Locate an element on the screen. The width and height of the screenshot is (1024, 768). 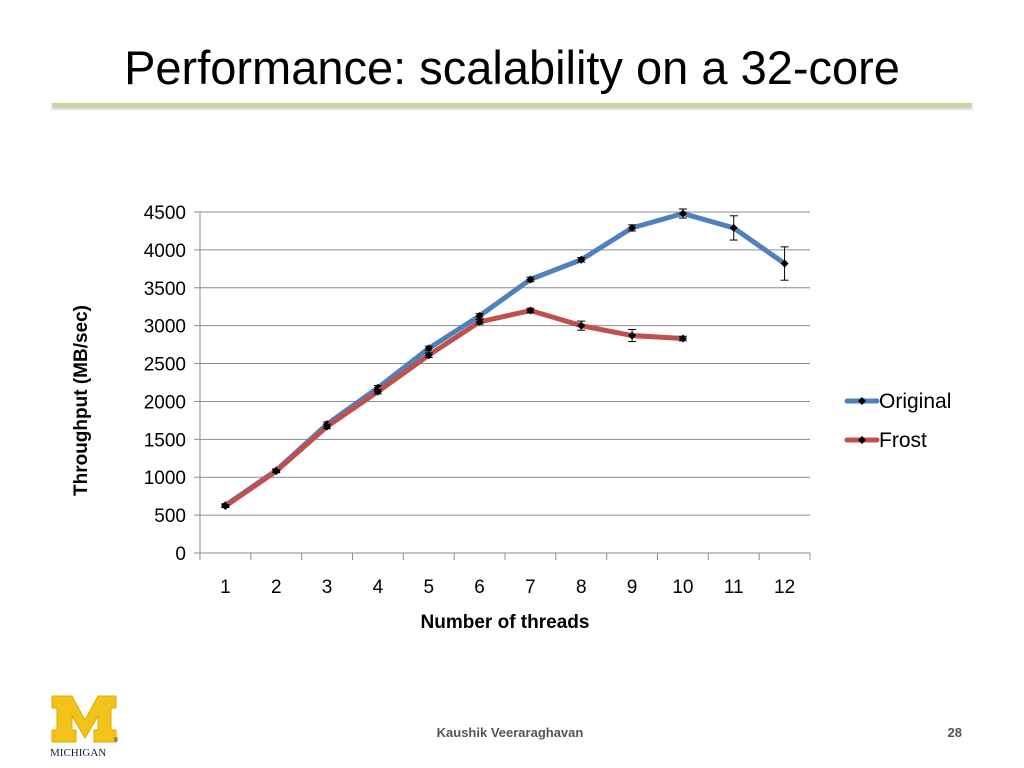
x-tick-label-12: 12 is located at coordinates (784, 587).